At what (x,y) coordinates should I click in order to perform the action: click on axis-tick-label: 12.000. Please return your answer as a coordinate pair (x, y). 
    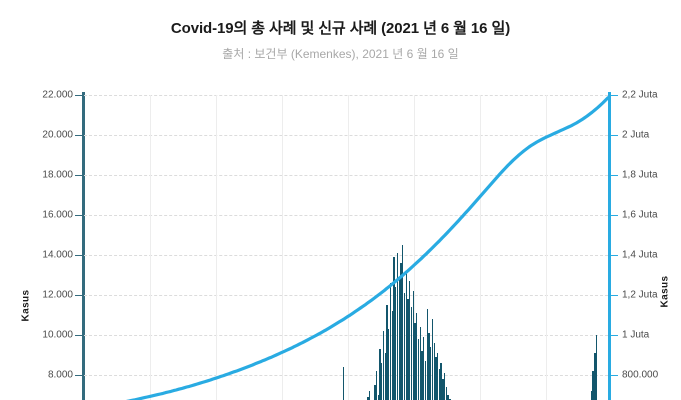
    Looking at the image, I should click on (57, 295).